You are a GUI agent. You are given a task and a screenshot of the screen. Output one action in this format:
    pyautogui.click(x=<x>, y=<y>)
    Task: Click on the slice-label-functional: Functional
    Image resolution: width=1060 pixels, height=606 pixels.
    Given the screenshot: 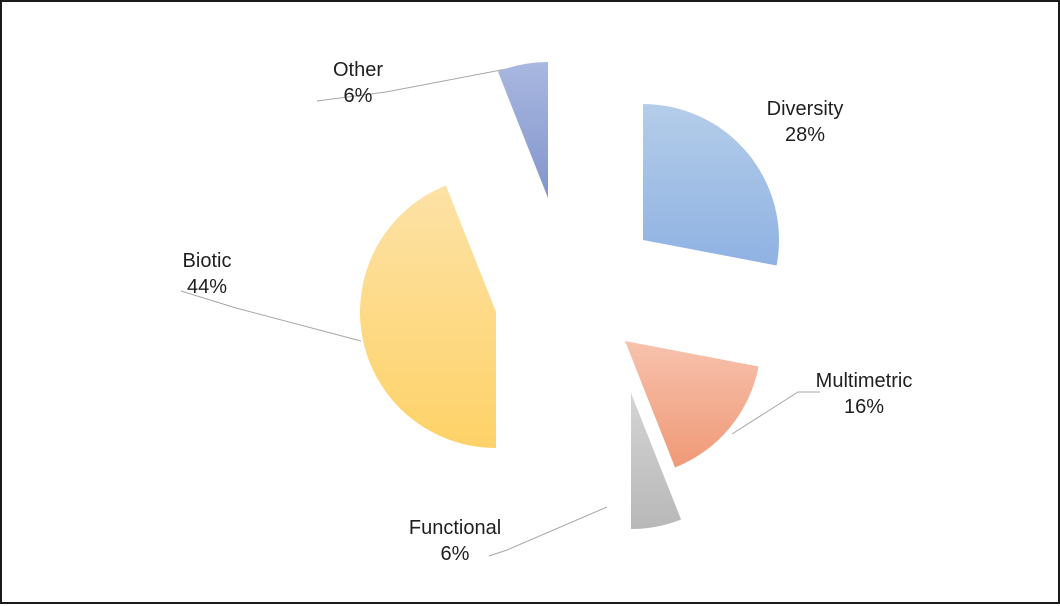 What is the action you would take?
    pyautogui.click(x=455, y=528)
    